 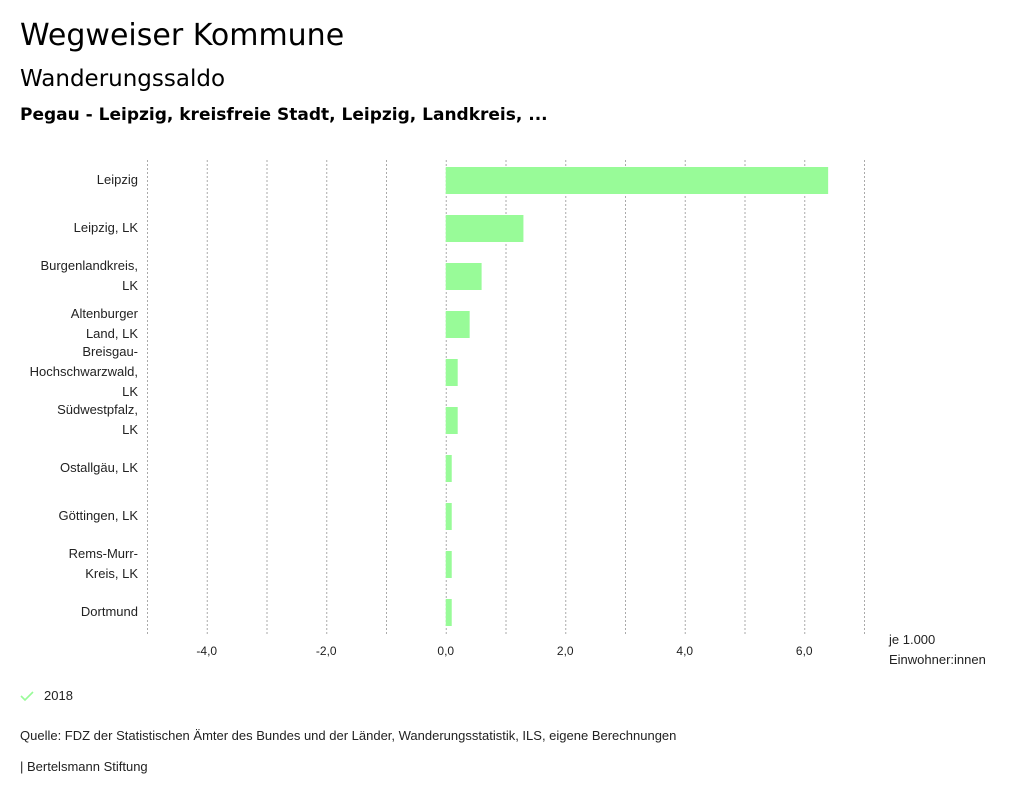 What do you see at coordinates (89, 265) in the screenshot?
I see `category-label: Burgenlandkreis,` at bounding box center [89, 265].